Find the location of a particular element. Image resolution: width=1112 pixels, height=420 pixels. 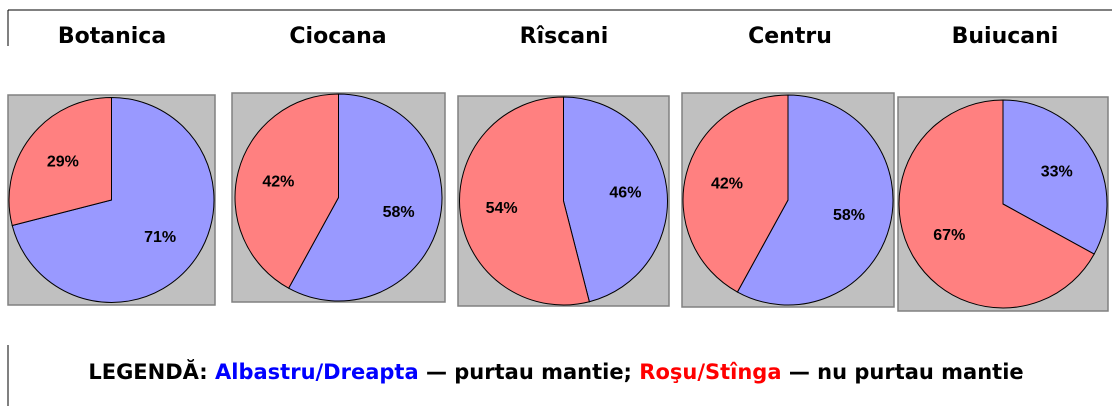

data-label: 29% is located at coordinates (63, 162).